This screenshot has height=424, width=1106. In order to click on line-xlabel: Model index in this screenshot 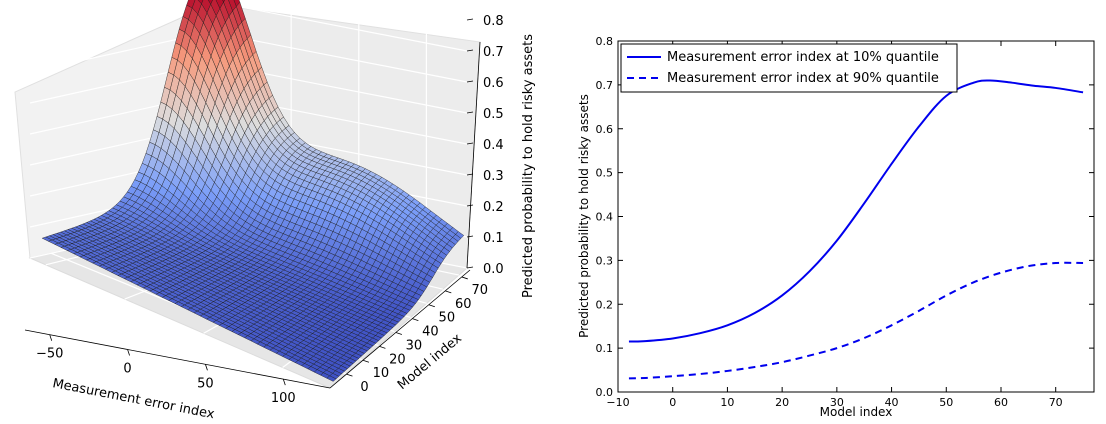, I will do `click(856, 412)`.